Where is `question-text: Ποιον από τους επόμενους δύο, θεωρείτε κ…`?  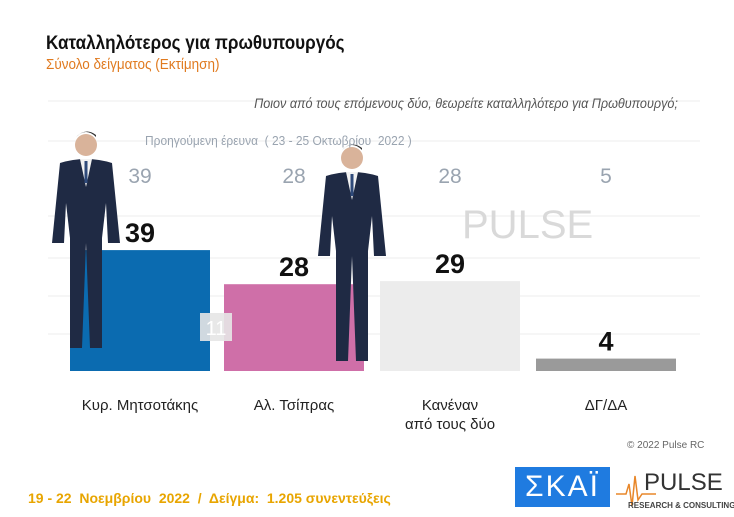 question-text: Ποιον από τους επόμενους δύο, θεωρείτε κ… is located at coordinates (466, 103).